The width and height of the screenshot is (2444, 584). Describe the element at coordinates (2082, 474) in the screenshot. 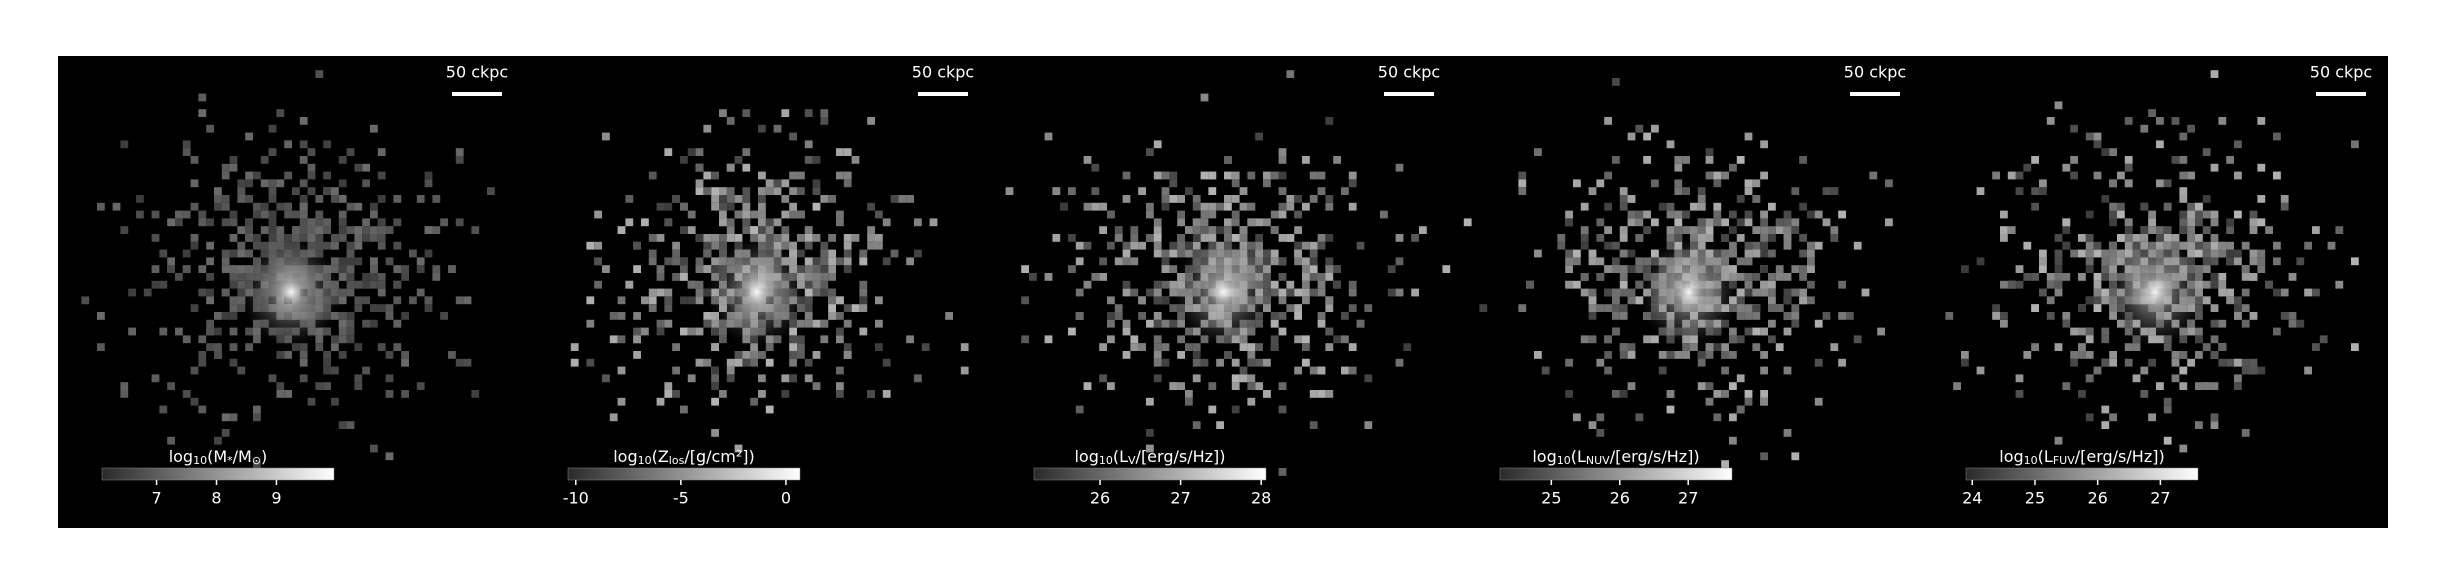

I see `colorbar` at that location.